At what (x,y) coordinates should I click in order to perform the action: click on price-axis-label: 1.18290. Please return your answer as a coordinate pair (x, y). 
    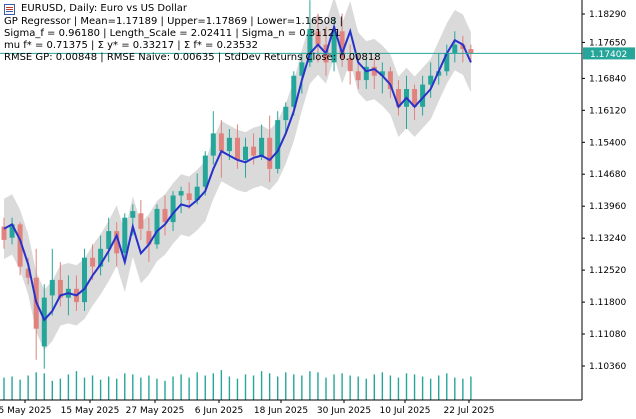
    Looking at the image, I should click on (607, 15).